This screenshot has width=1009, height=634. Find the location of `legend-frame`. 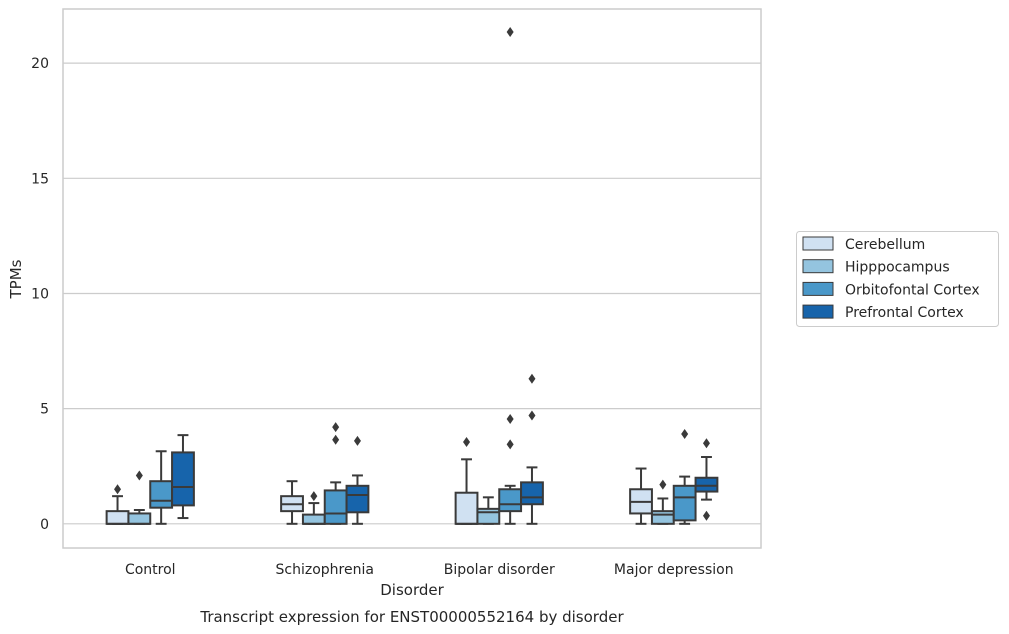

legend-frame is located at coordinates (897, 279).